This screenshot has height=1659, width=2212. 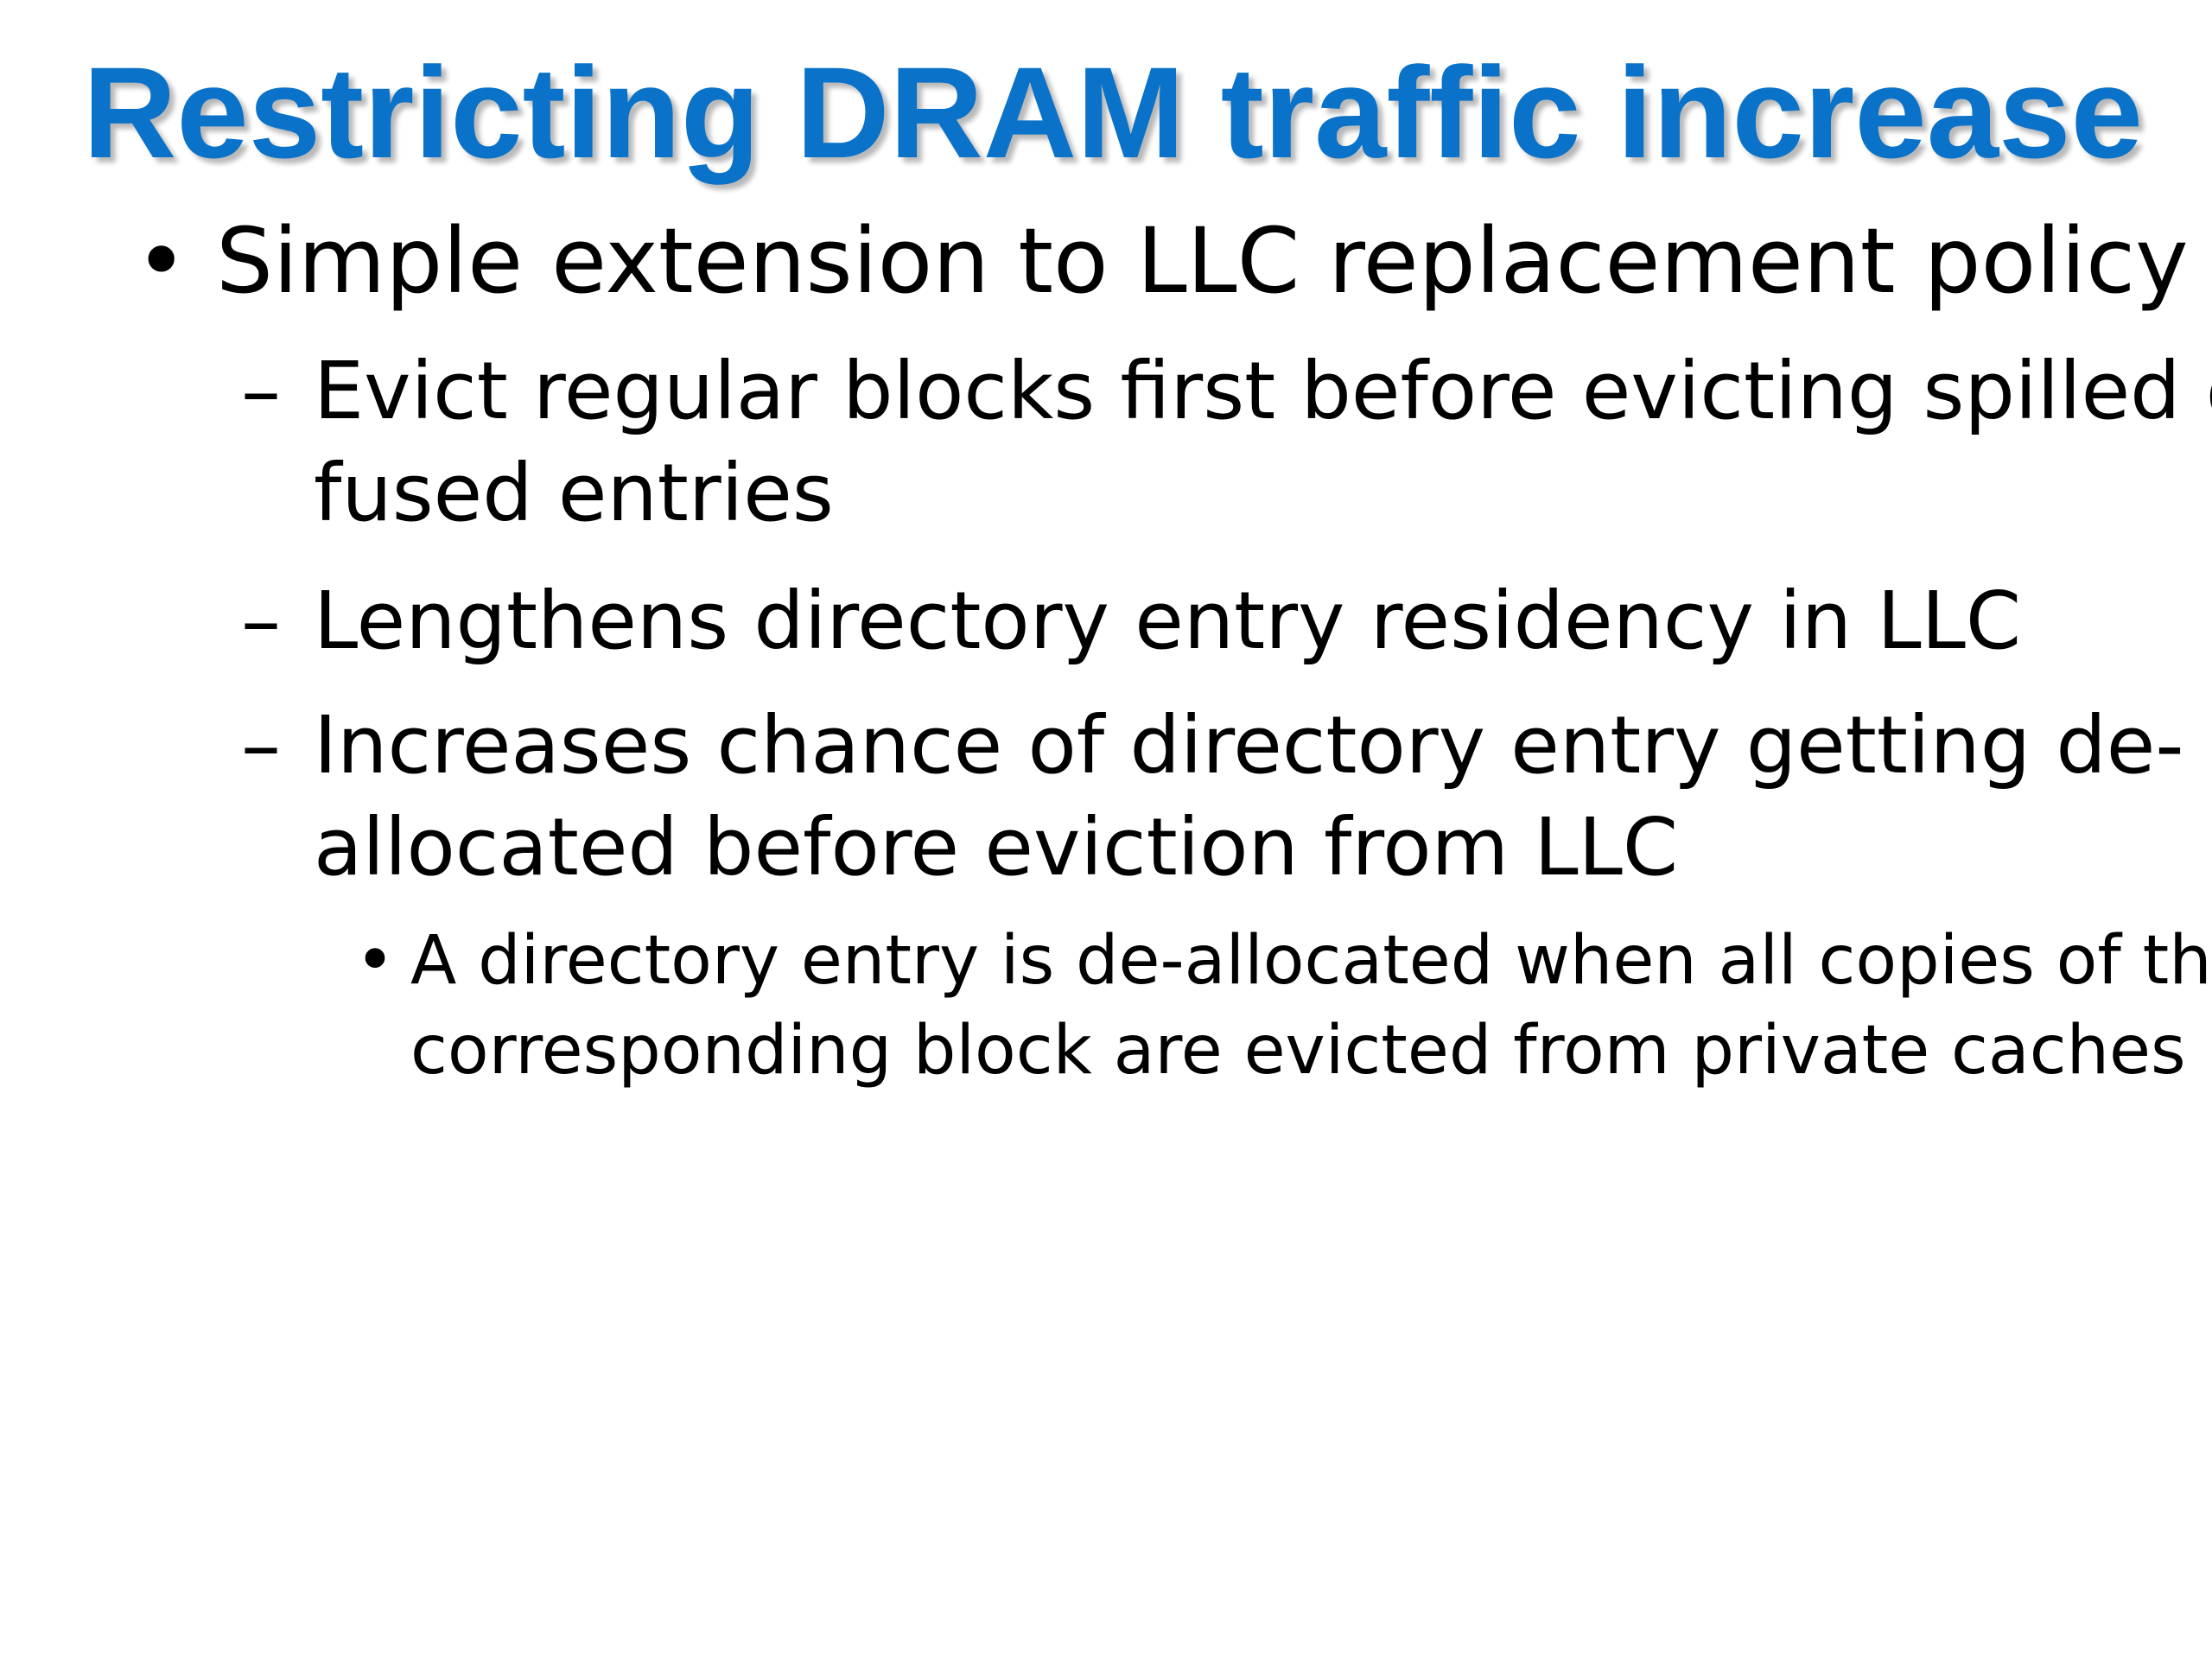 I want to click on sub-bullet-text-line: allocated before eviction from LLC, so click(x=996, y=847).